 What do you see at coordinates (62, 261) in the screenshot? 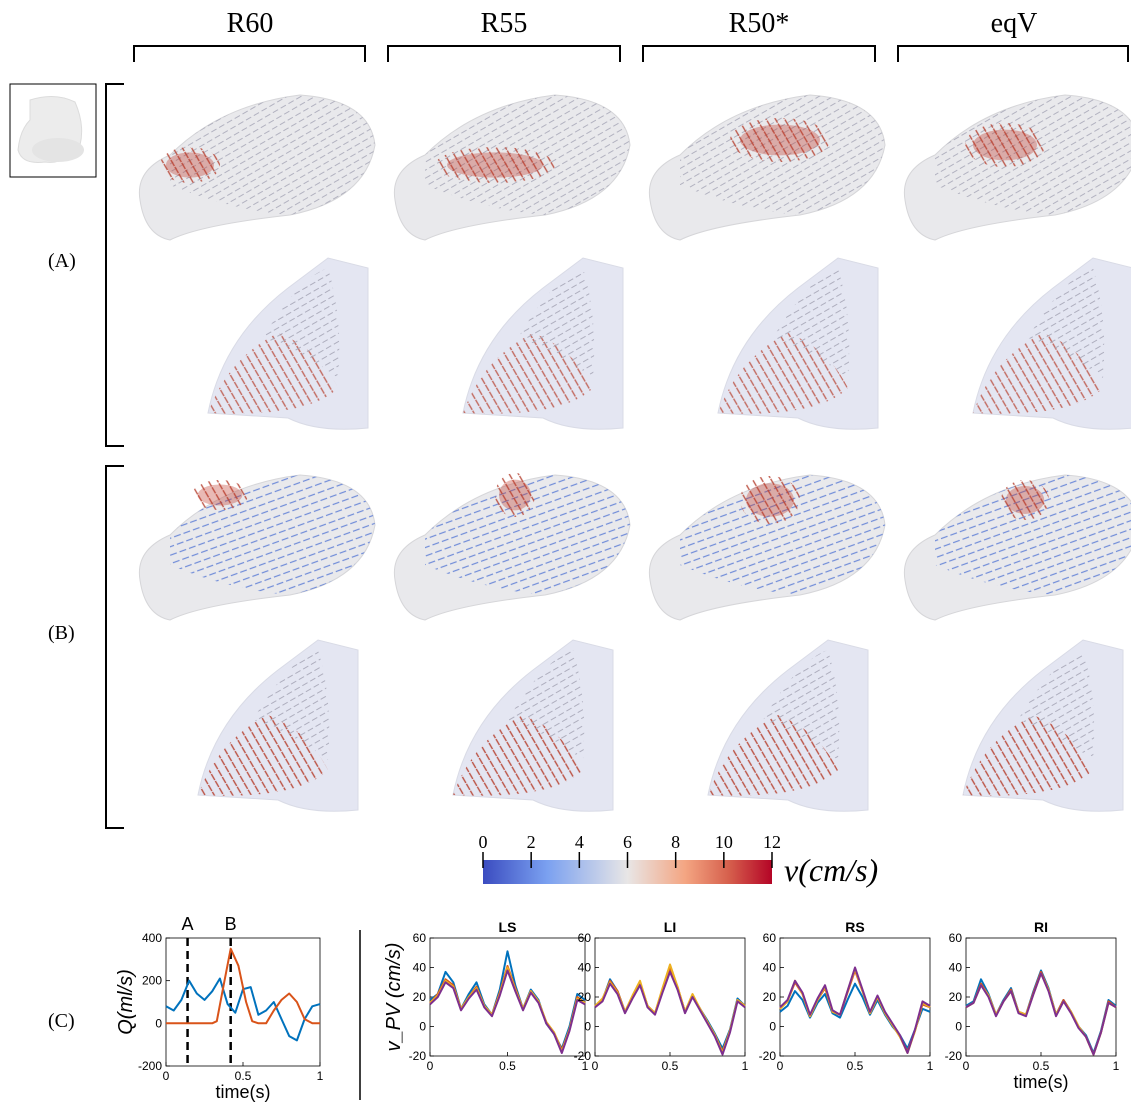
I see `row-label-a: (A)` at bounding box center [62, 261].